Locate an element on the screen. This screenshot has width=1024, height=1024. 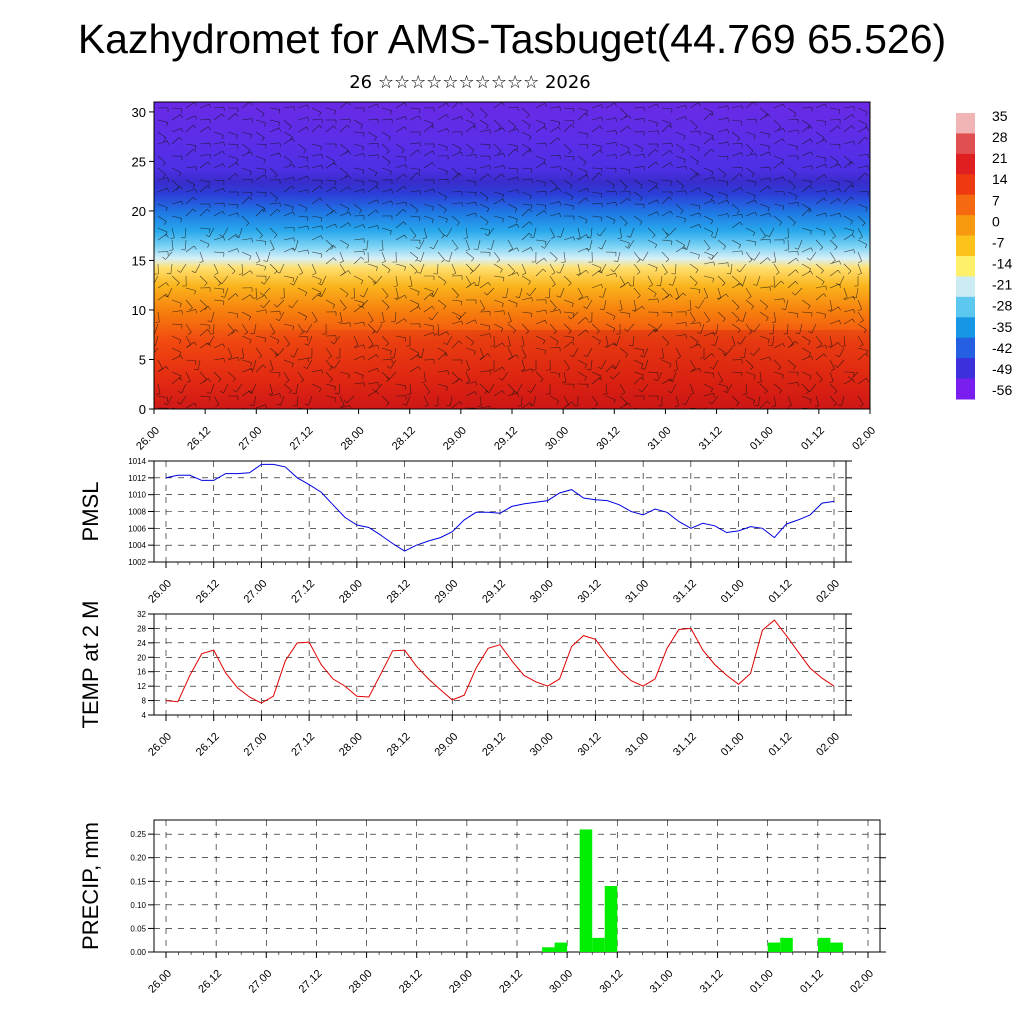
x-tick-label: 02.00 is located at coordinates (862, 982).